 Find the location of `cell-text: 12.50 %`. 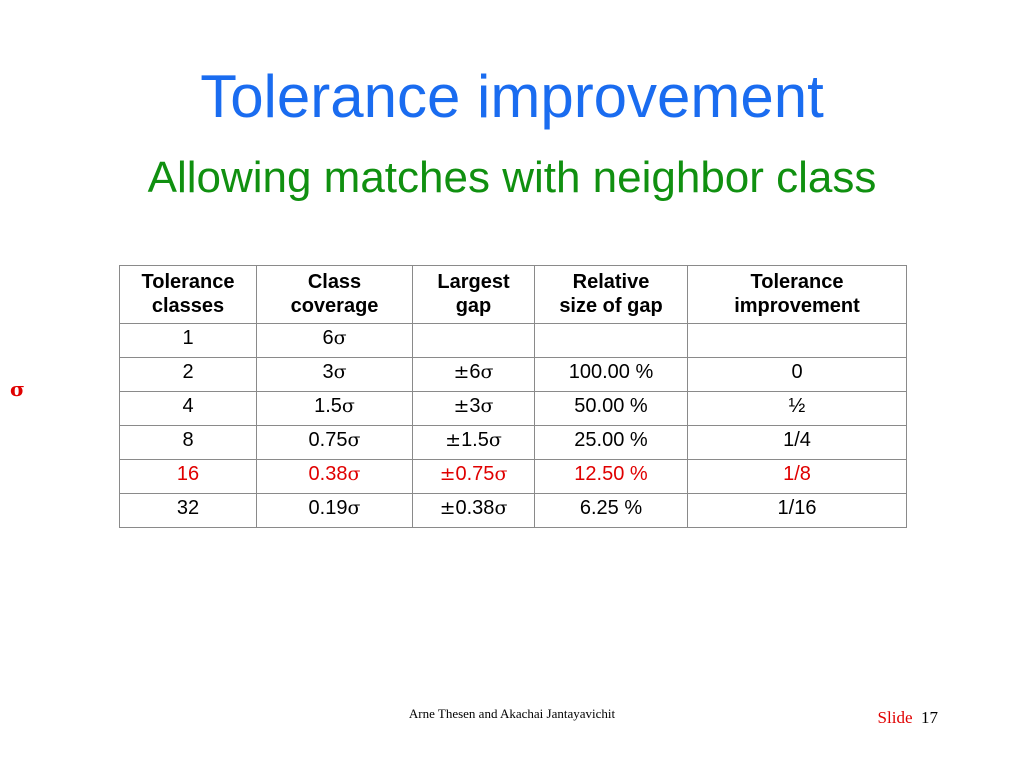

cell-text: 12.50 % is located at coordinates (611, 474).